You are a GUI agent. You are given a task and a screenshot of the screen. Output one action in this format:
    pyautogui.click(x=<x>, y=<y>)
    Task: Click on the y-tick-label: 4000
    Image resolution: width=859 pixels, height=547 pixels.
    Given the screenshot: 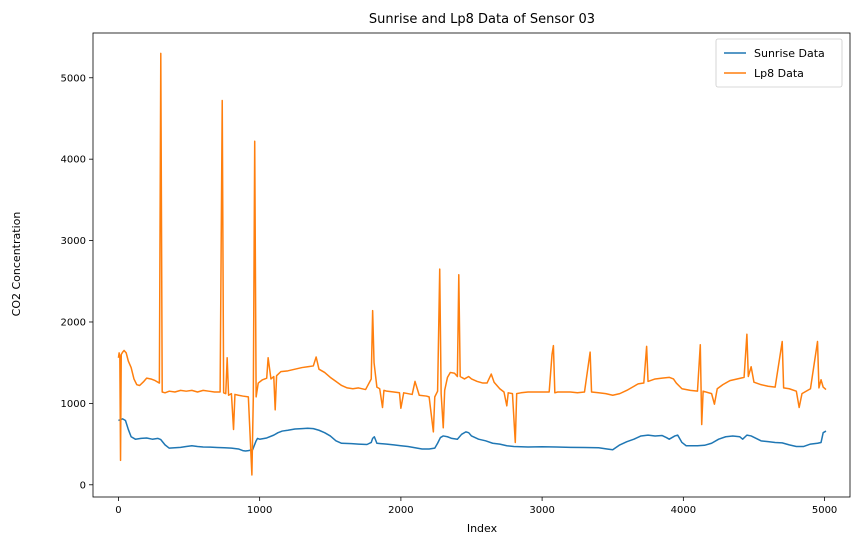 What is the action you would take?
    pyautogui.click(x=73, y=160)
    